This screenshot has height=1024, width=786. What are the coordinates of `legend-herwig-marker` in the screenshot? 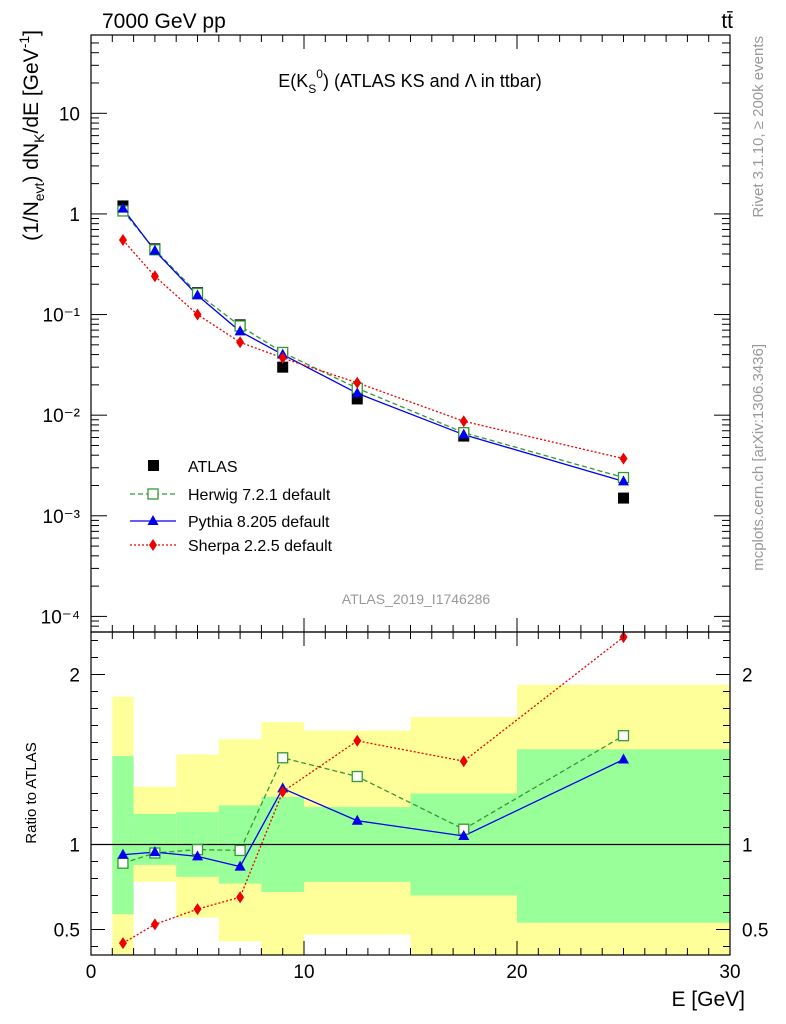 It's located at (153, 494).